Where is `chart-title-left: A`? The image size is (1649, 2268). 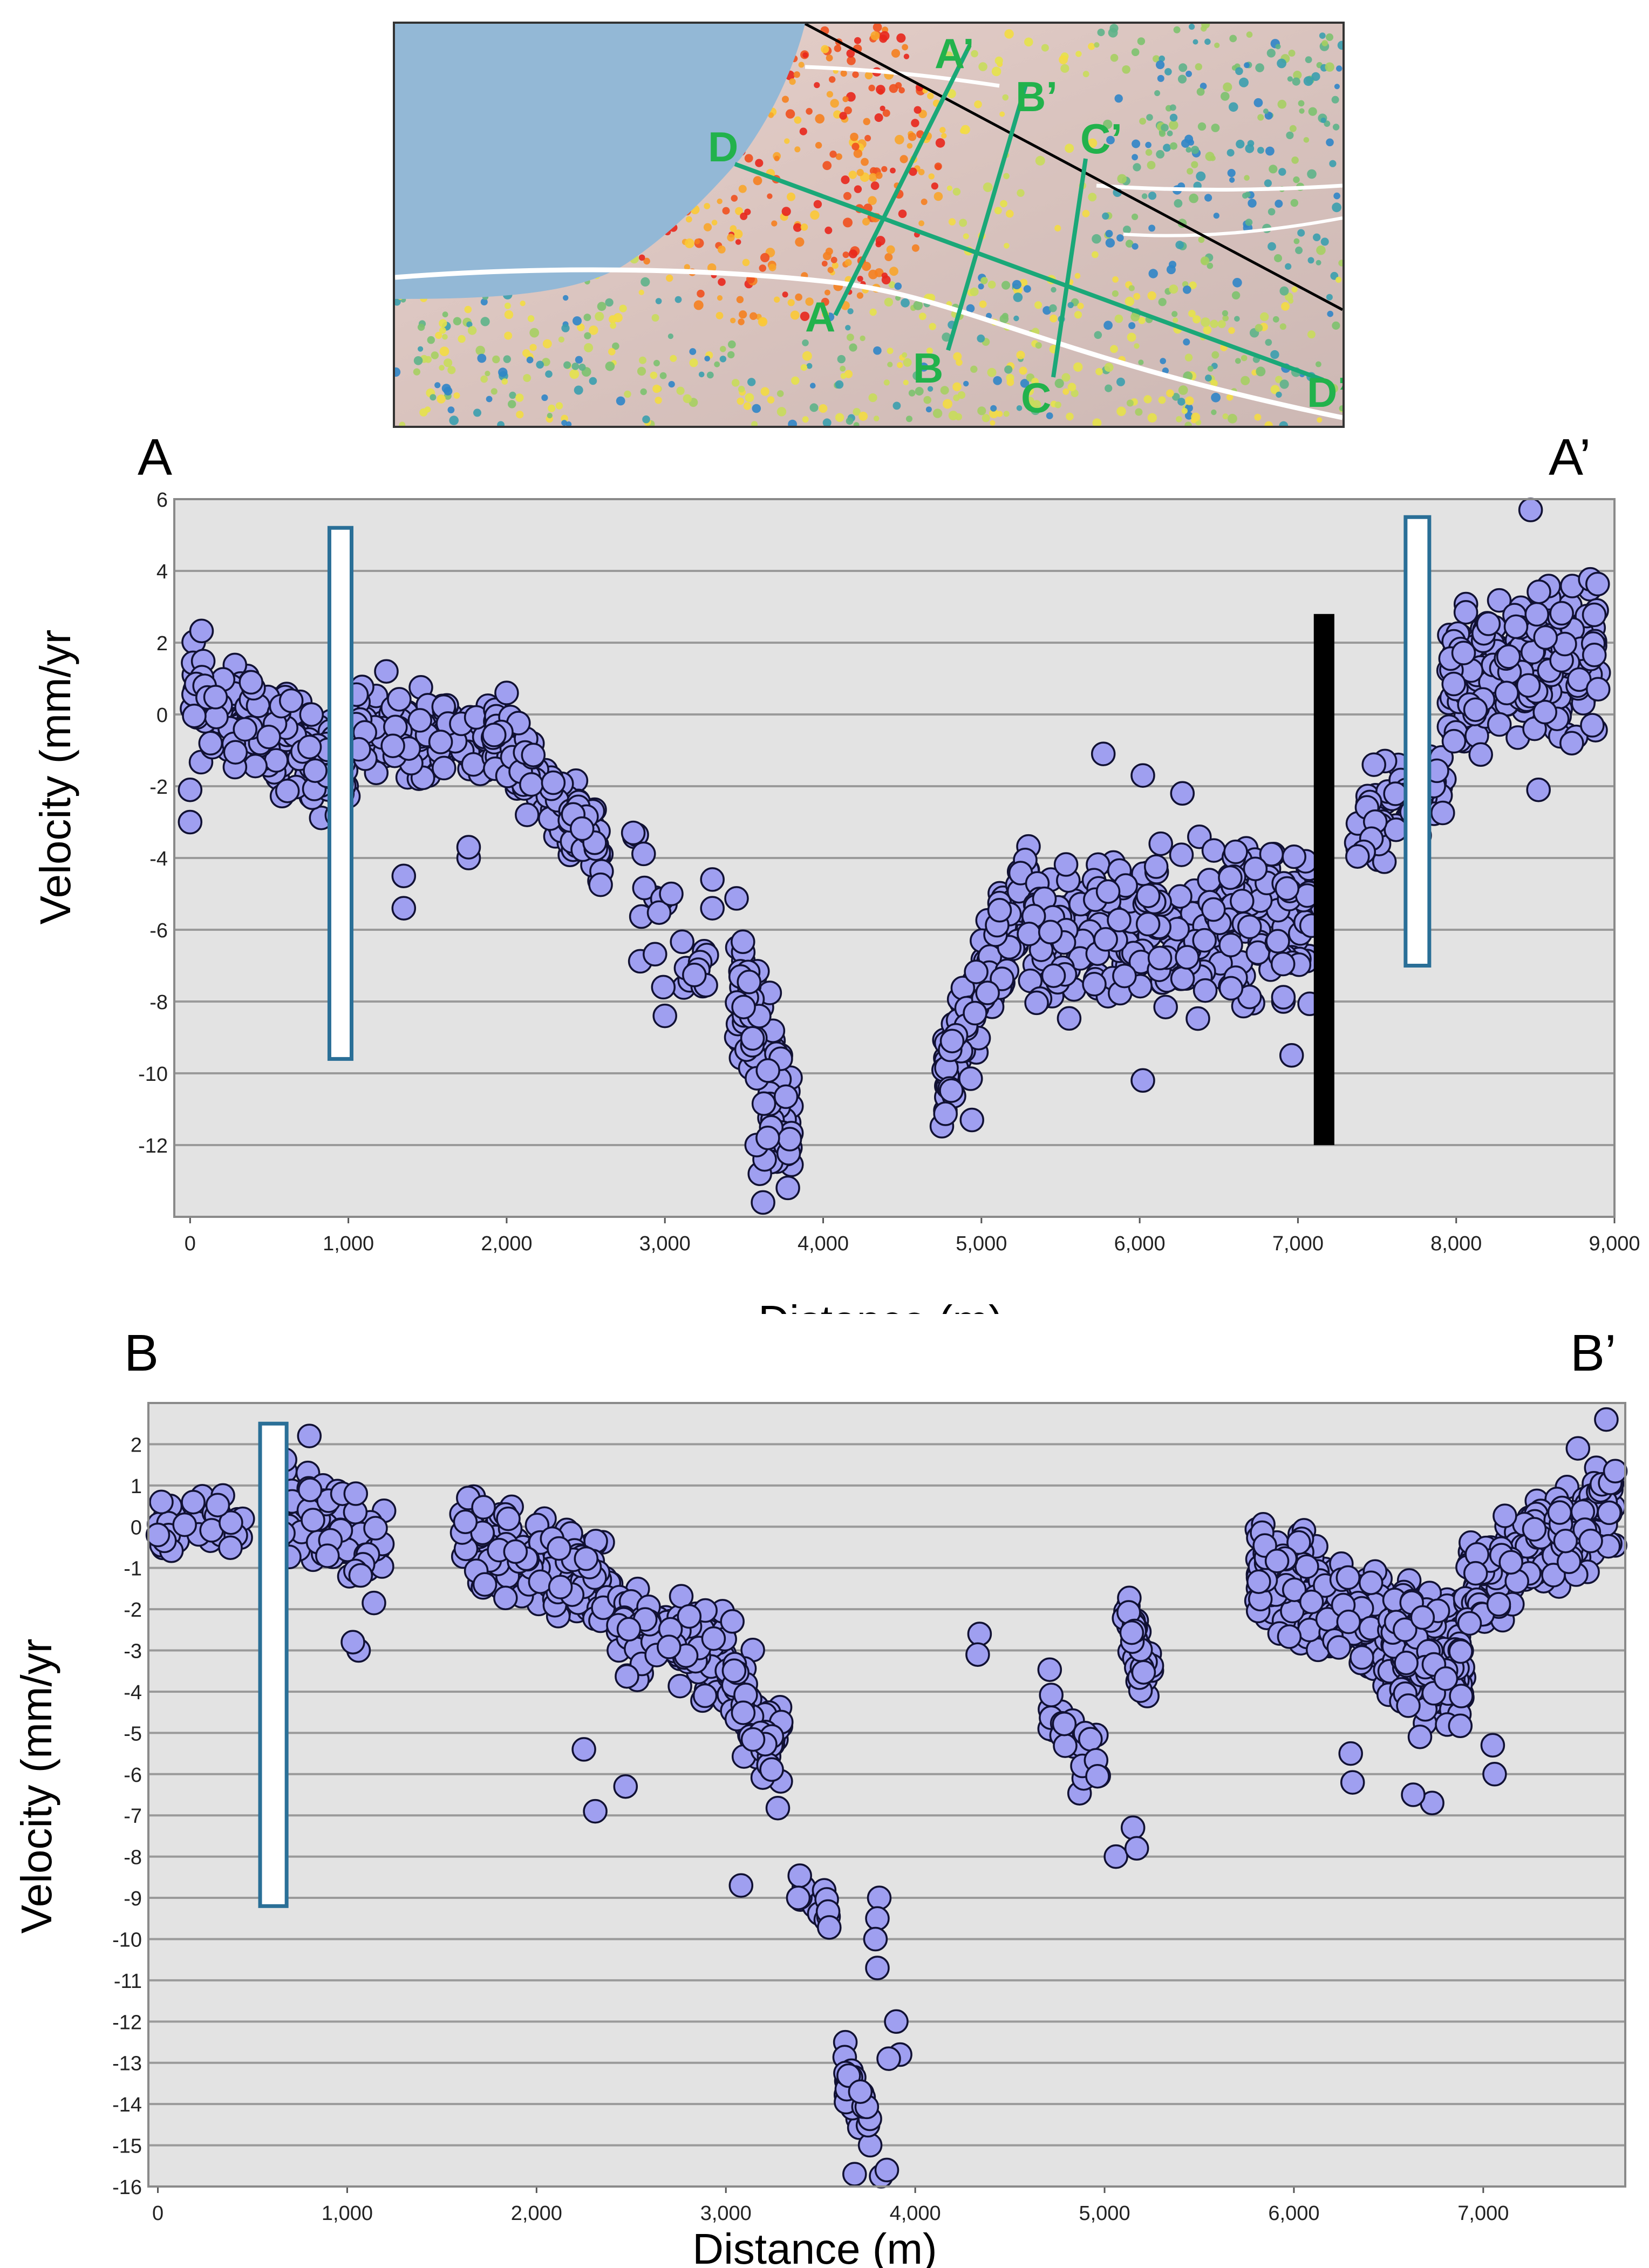 chart-title-left: A is located at coordinates (155, 457).